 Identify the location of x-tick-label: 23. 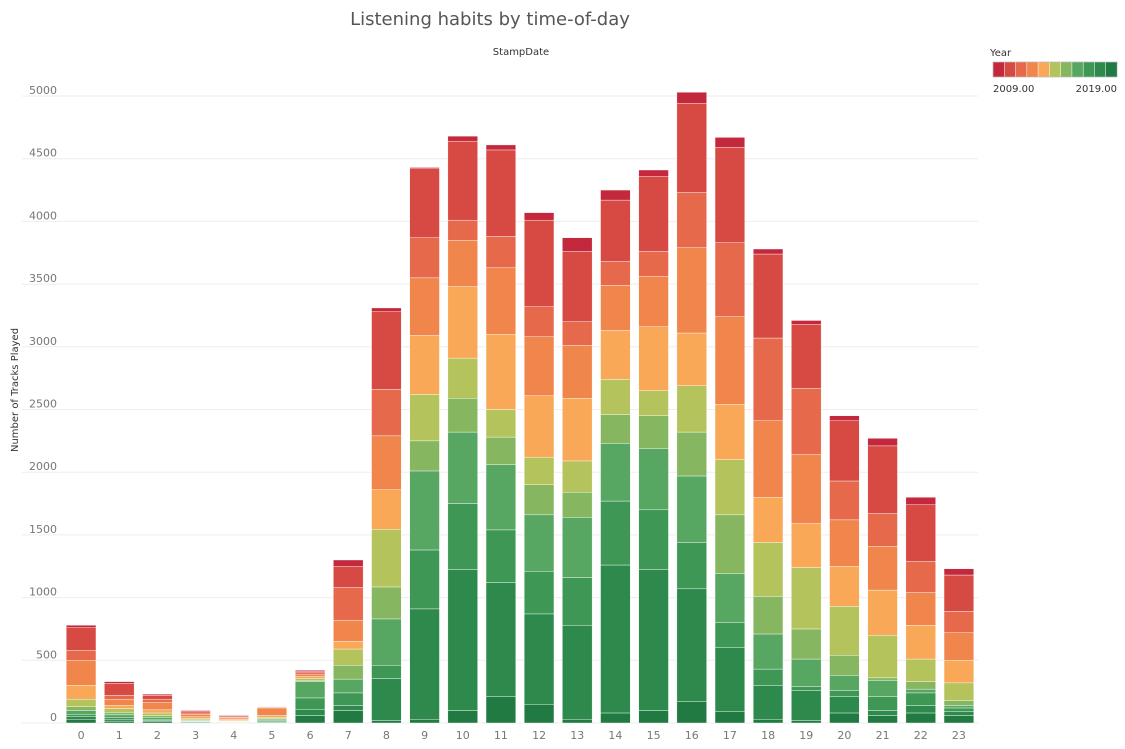
(959, 735).